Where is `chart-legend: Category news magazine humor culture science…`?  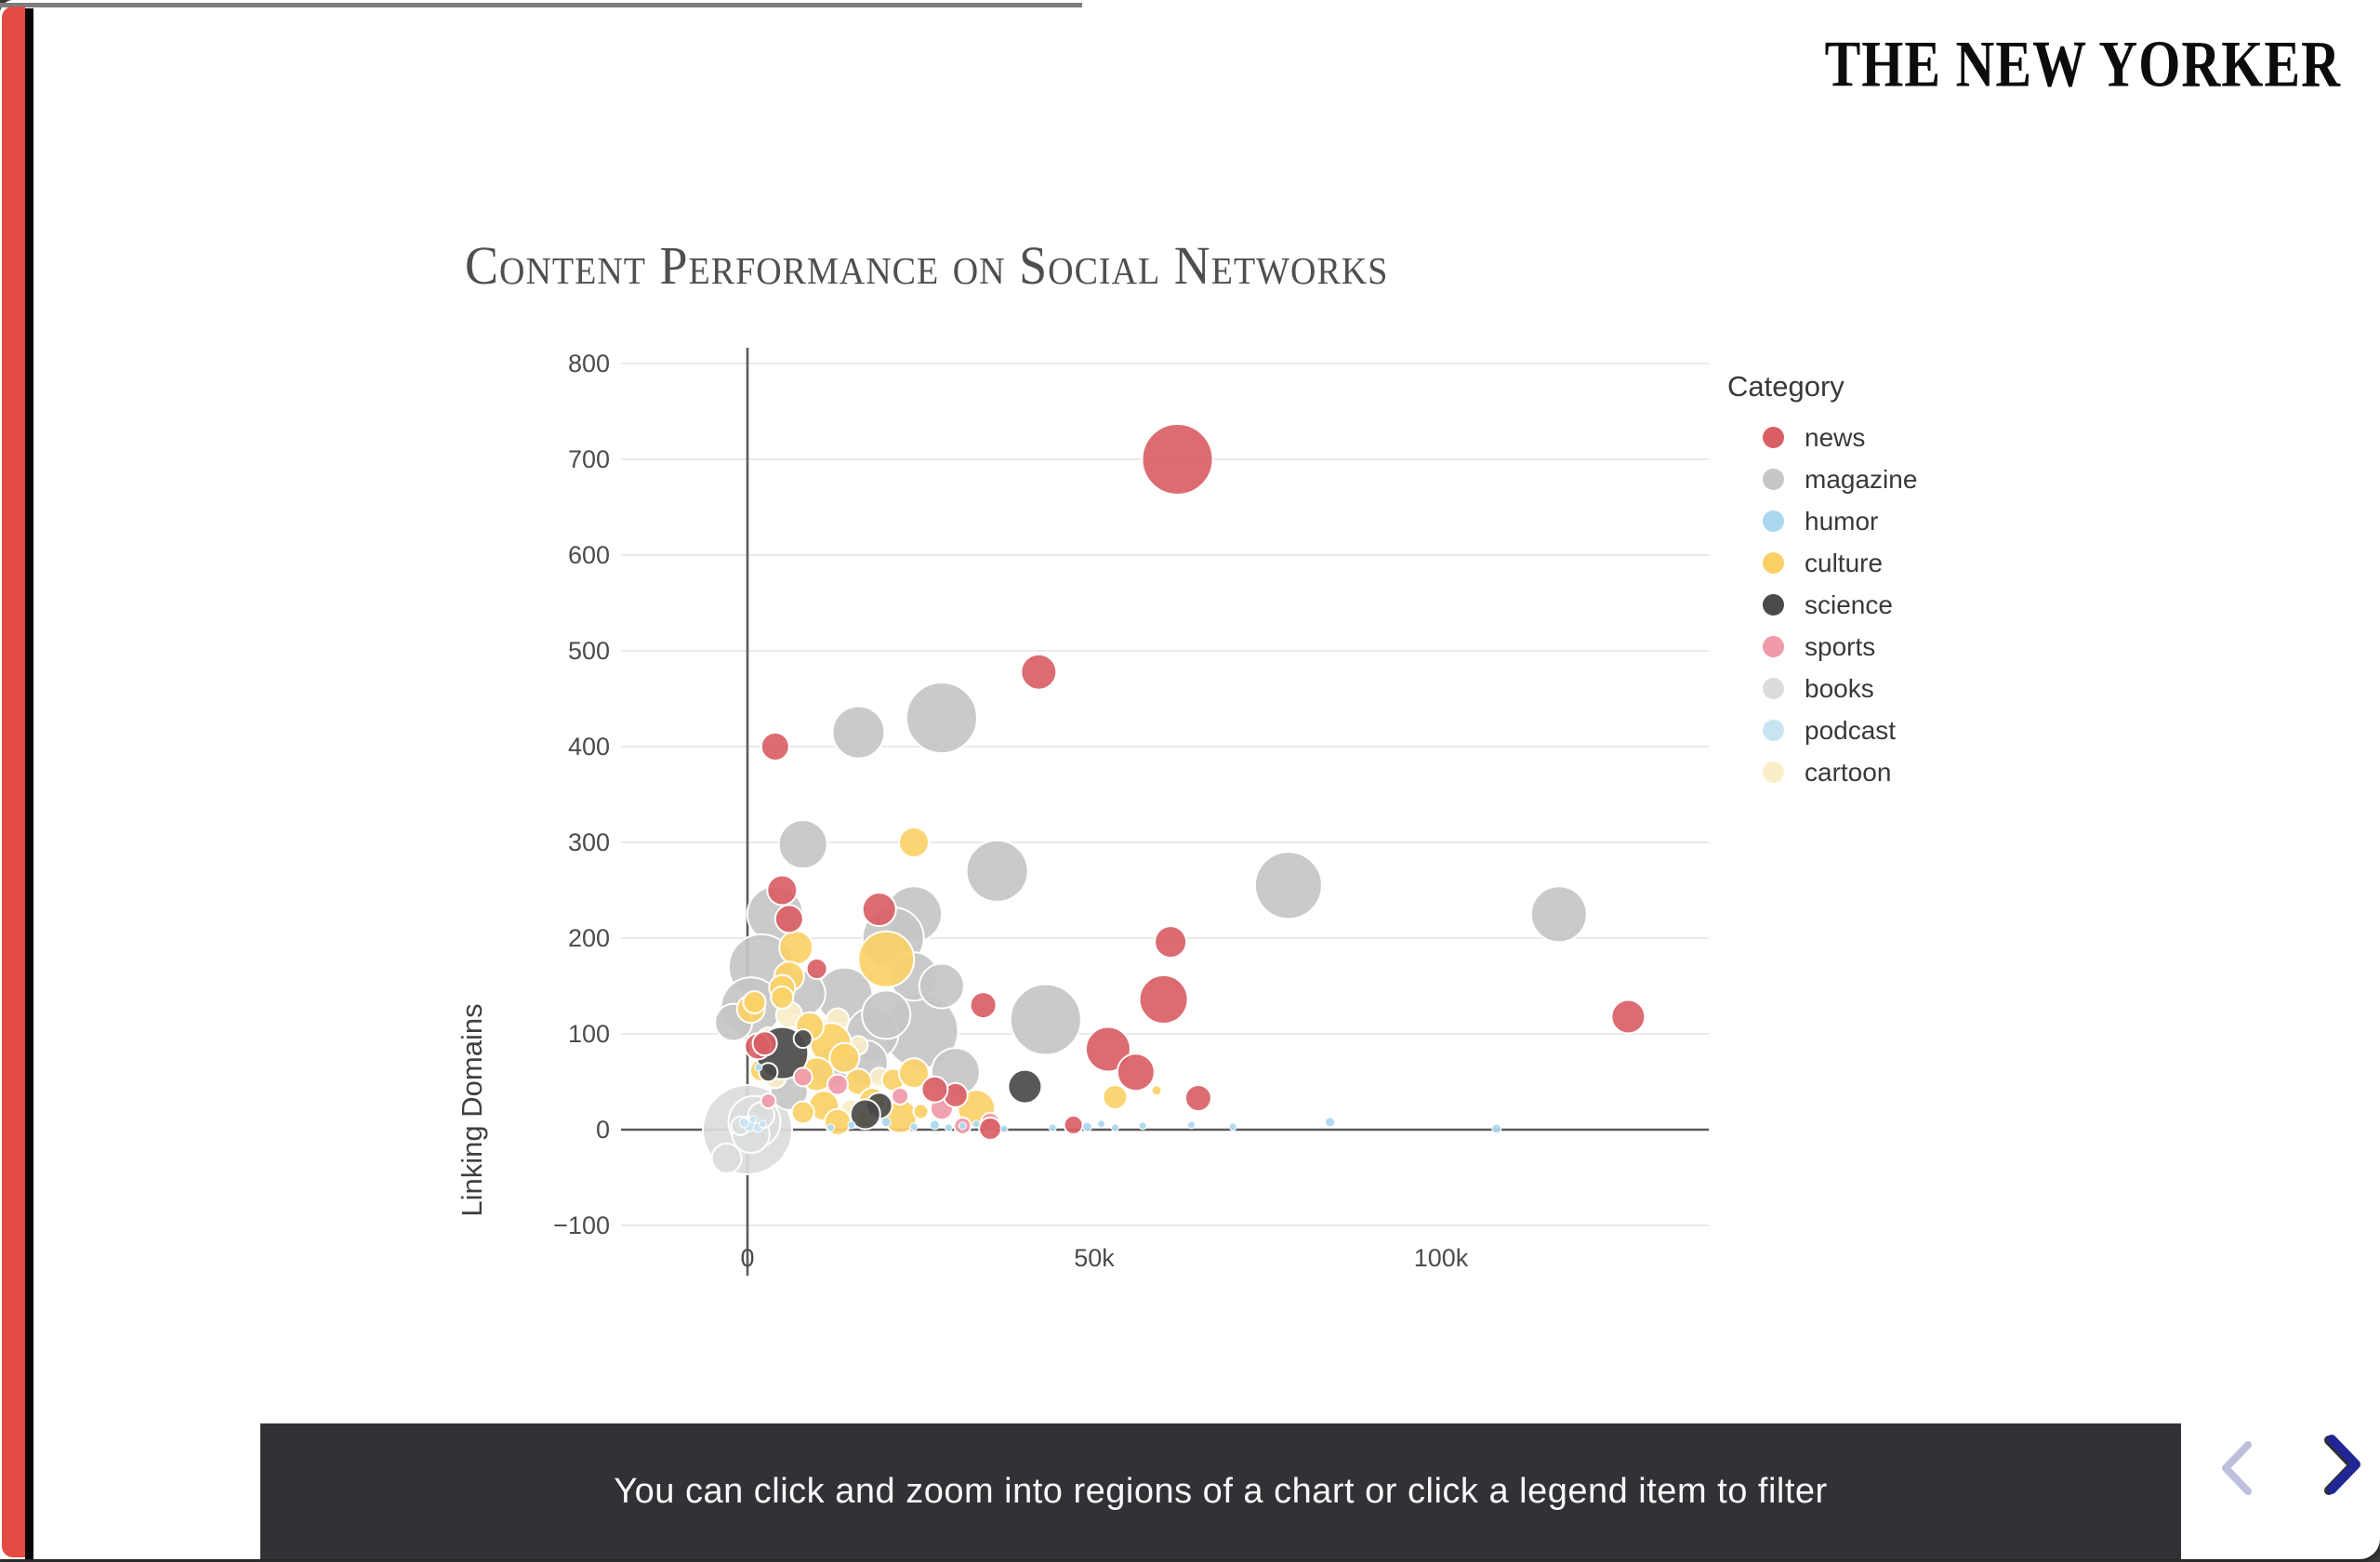
chart-legend: Category news magazine humor culture science… is located at coordinates (1822, 581).